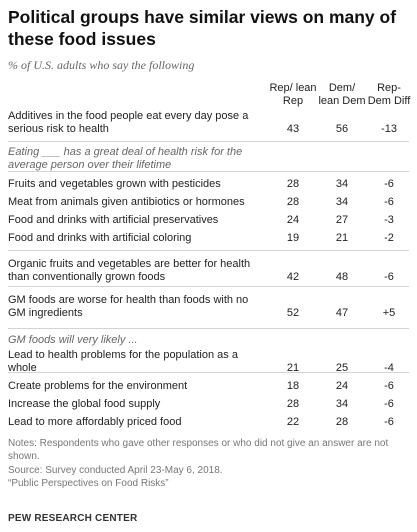  I want to click on cell-rep: 43, so click(293, 129).